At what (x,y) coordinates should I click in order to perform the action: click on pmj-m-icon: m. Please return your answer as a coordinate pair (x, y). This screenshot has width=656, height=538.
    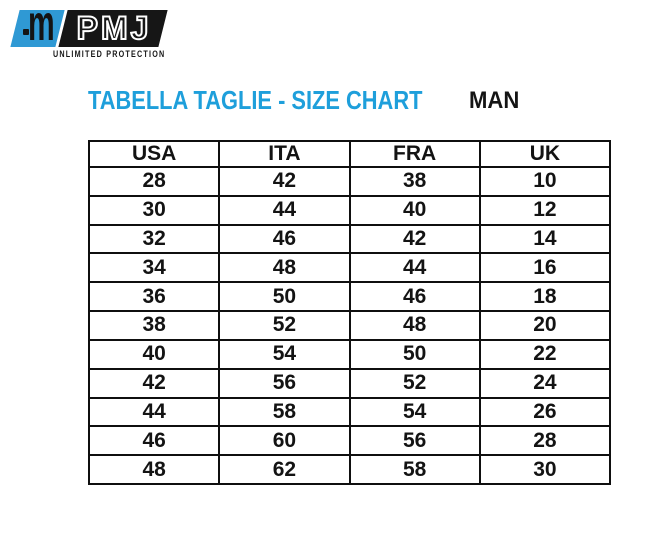
    Looking at the image, I should click on (41, 25).